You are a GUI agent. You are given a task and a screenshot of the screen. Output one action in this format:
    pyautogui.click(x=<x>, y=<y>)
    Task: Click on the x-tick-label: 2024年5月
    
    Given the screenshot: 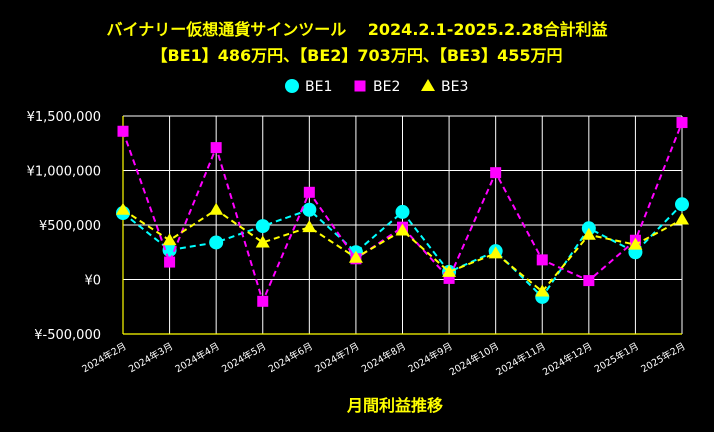 What is the action you would take?
    pyautogui.click(x=244, y=357)
    